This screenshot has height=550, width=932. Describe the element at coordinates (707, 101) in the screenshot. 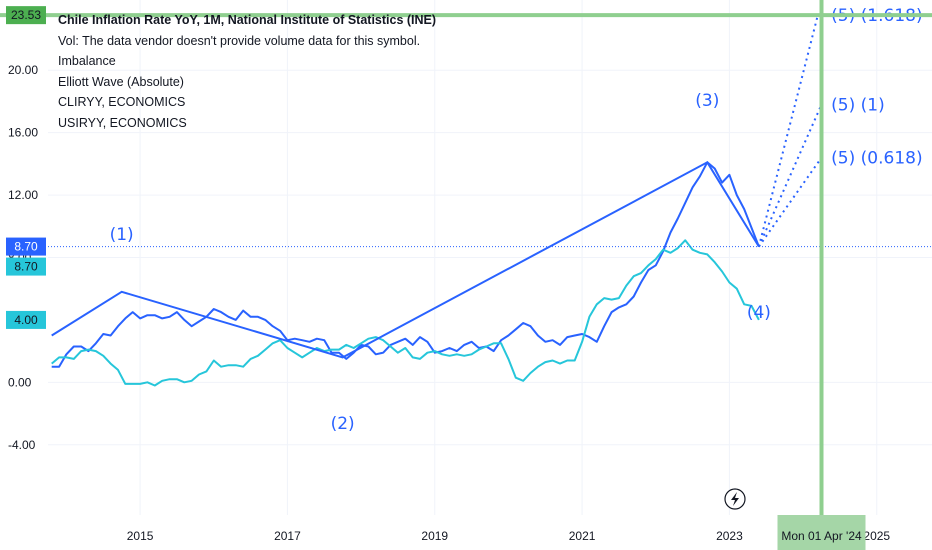

I see `elliott-wave-label: (3)` at that location.